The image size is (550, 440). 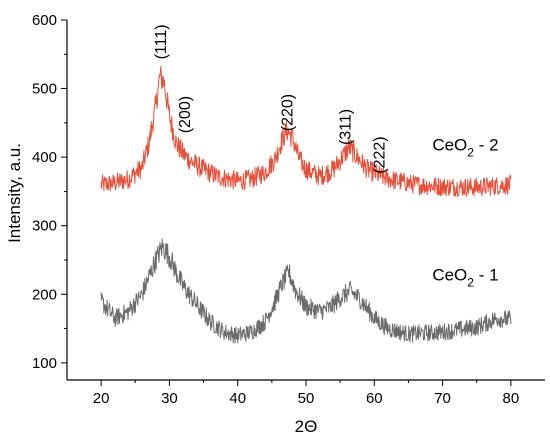 I want to click on x-tick-label: 40, so click(x=237, y=398).